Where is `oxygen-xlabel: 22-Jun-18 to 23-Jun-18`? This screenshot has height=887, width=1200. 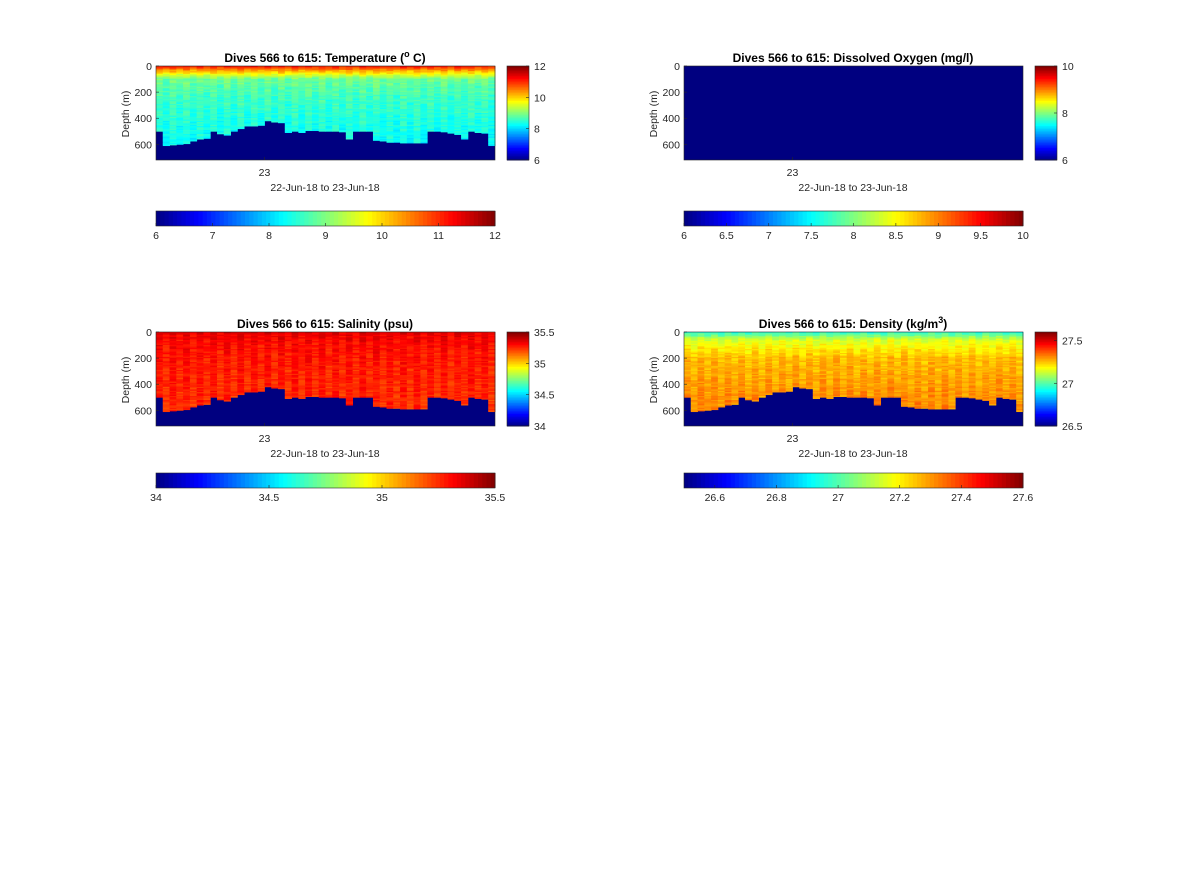 oxygen-xlabel: 22-Jun-18 to 23-Jun-18 is located at coordinates (852, 188).